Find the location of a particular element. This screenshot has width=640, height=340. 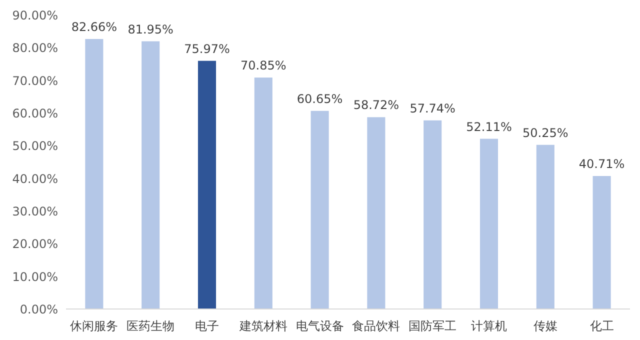

y-tick-label: 0.00% is located at coordinates (39, 309).